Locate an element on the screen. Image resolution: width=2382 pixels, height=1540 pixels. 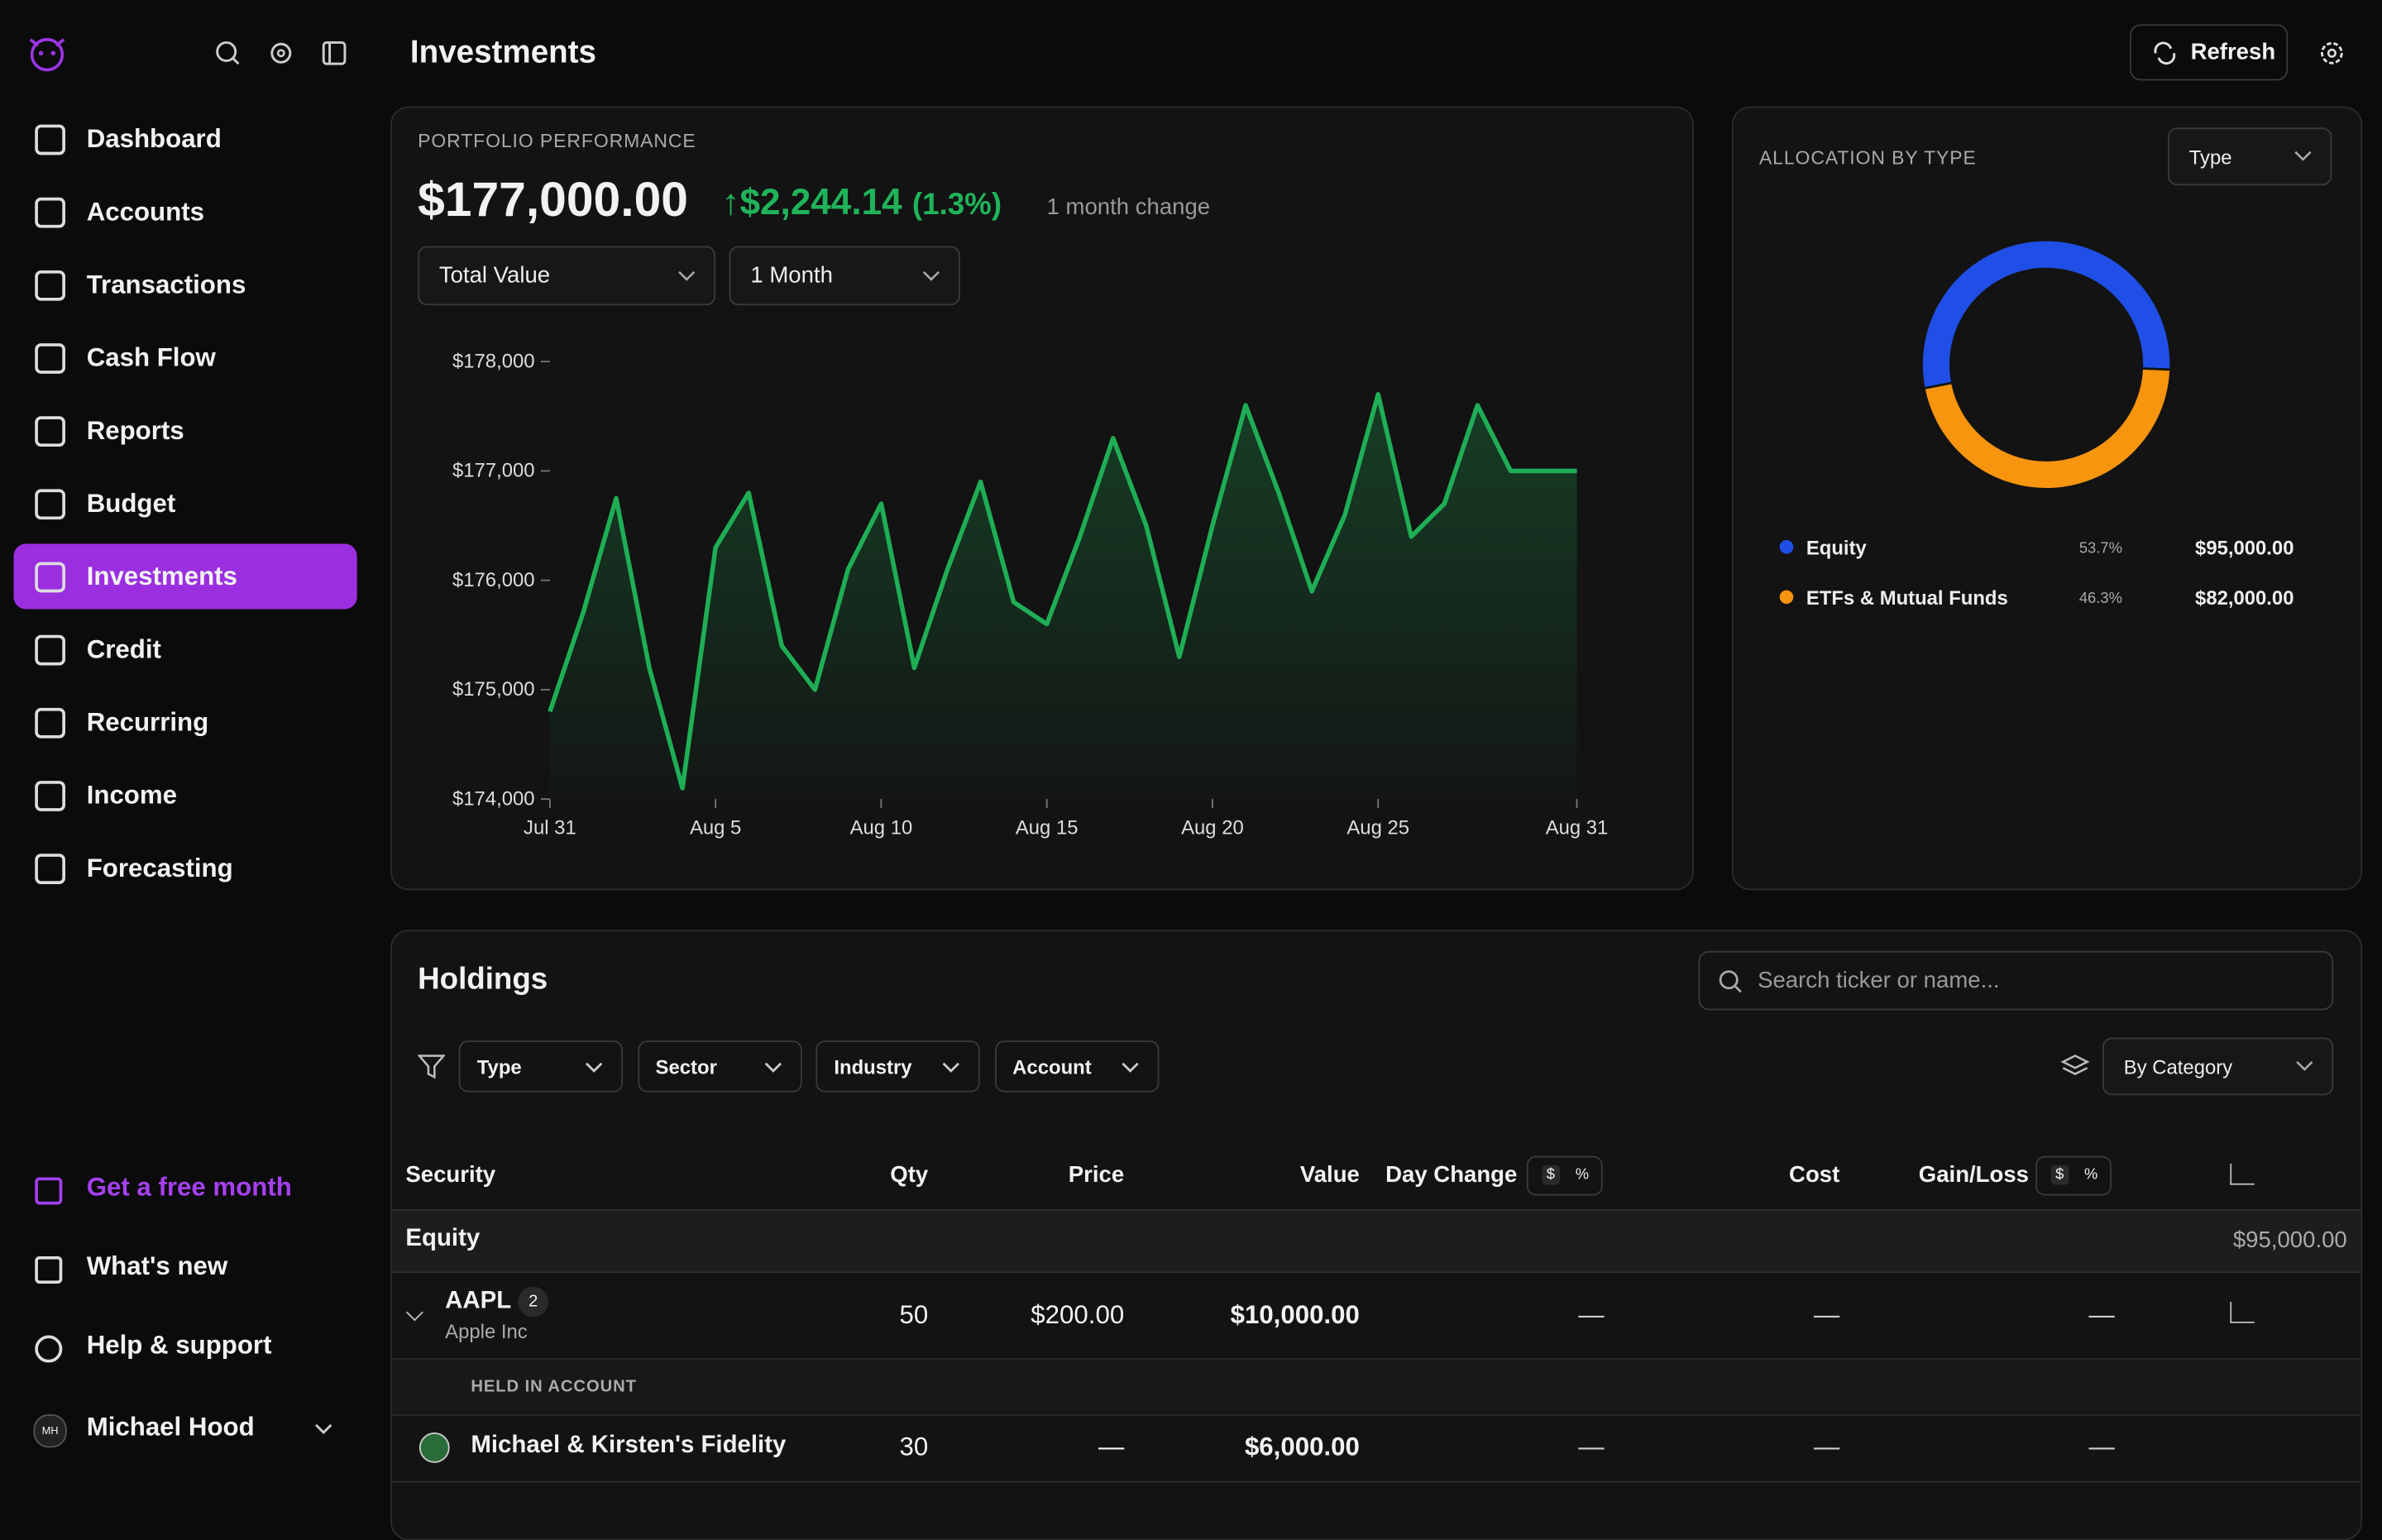
footer-link: Get a free month is located at coordinates (189, 1187).